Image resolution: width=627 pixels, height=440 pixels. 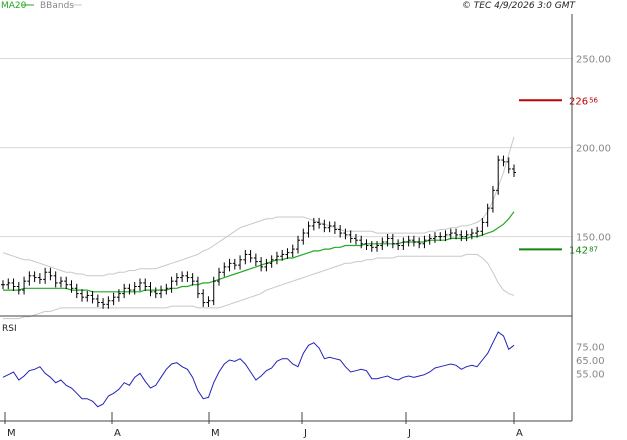 What do you see at coordinates (215, 433) in the screenshot?
I see `x-tick-label: M` at bounding box center [215, 433].